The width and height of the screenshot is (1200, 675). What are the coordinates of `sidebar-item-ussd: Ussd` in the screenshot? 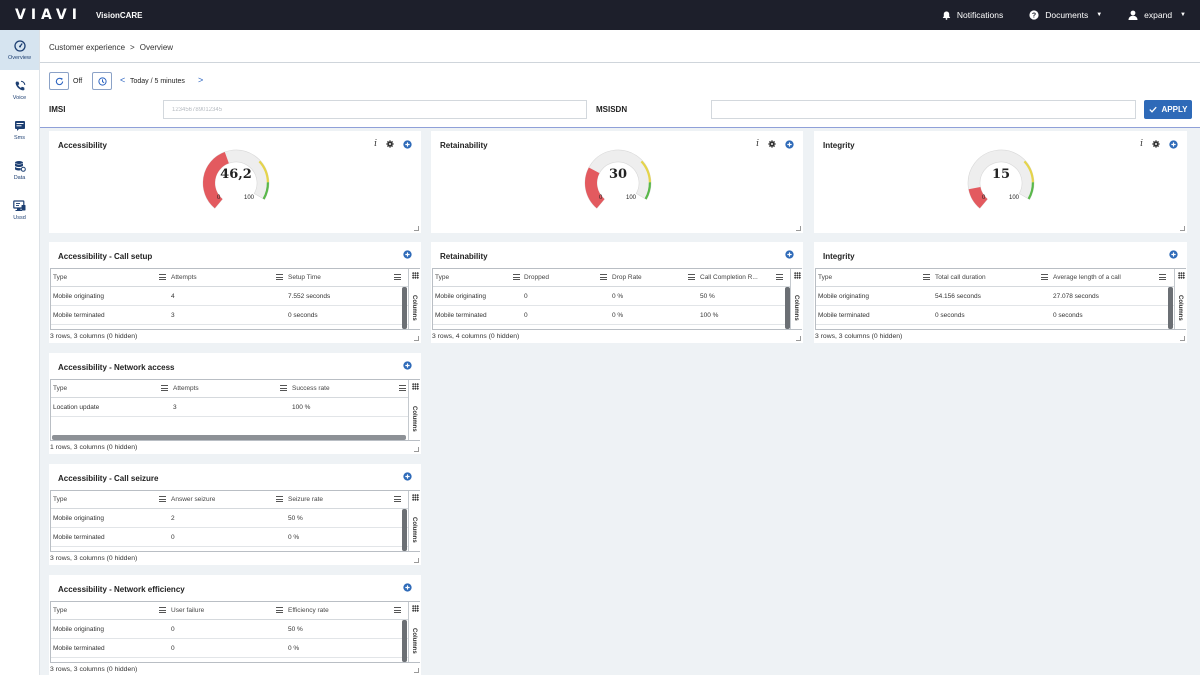 It's located at (19, 210).